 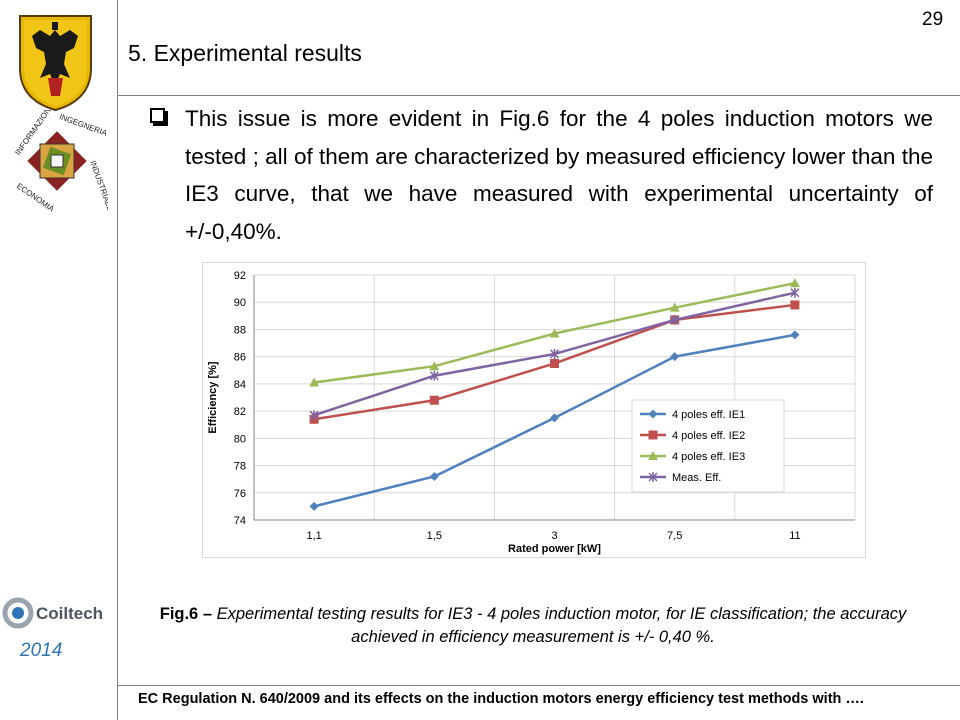 What do you see at coordinates (538, 95) in the screenshot?
I see `title-divider` at bounding box center [538, 95].